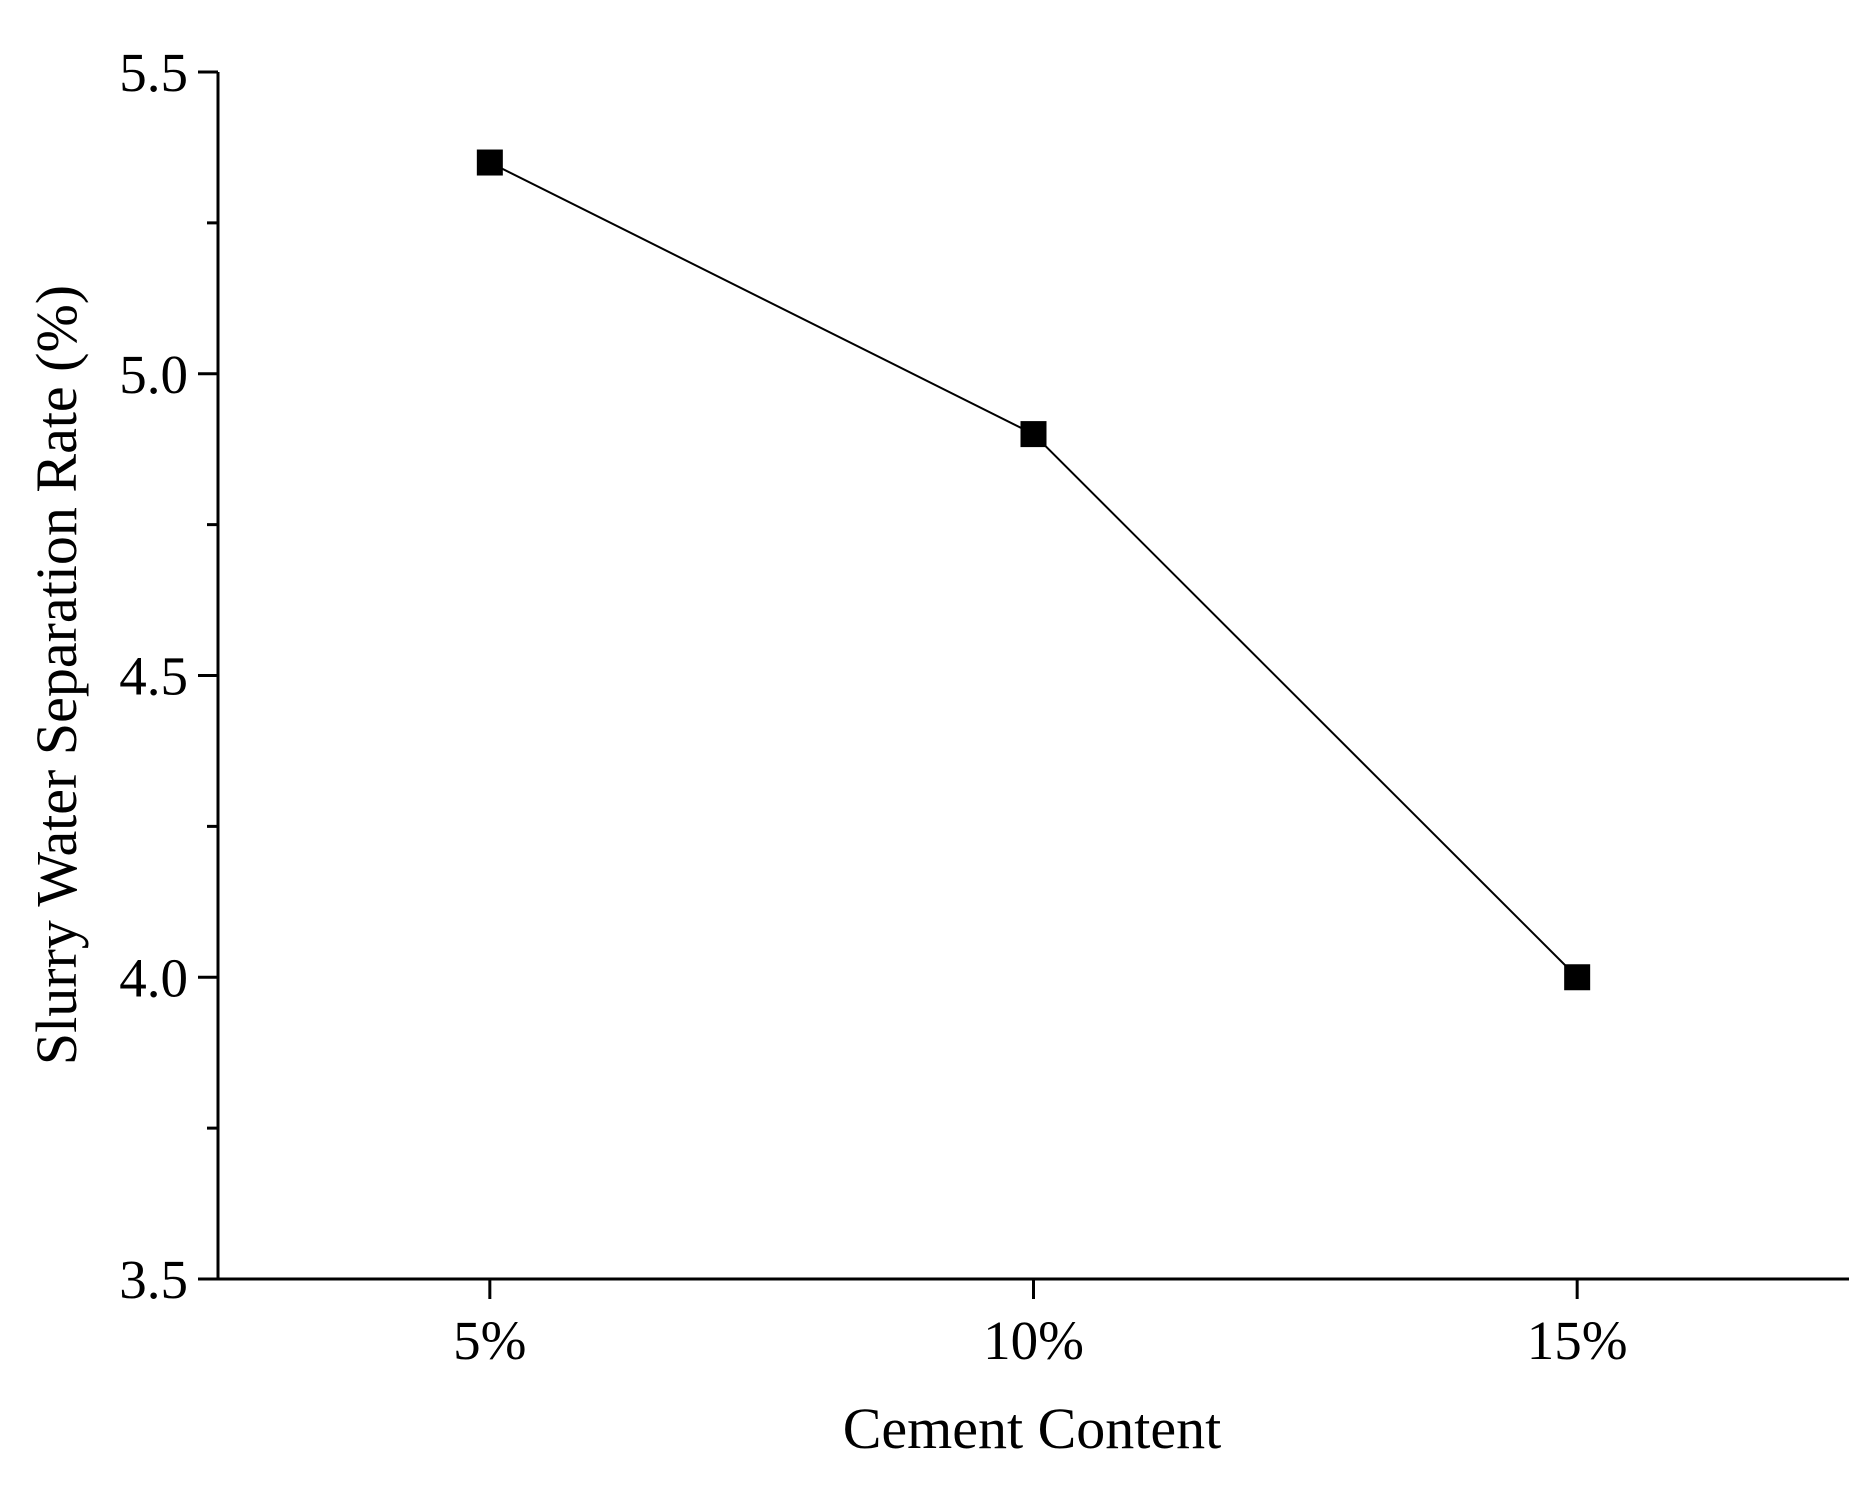  Describe the element at coordinates (1577, 1340) in the screenshot. I see `x-tick-label: 15%` at that location.